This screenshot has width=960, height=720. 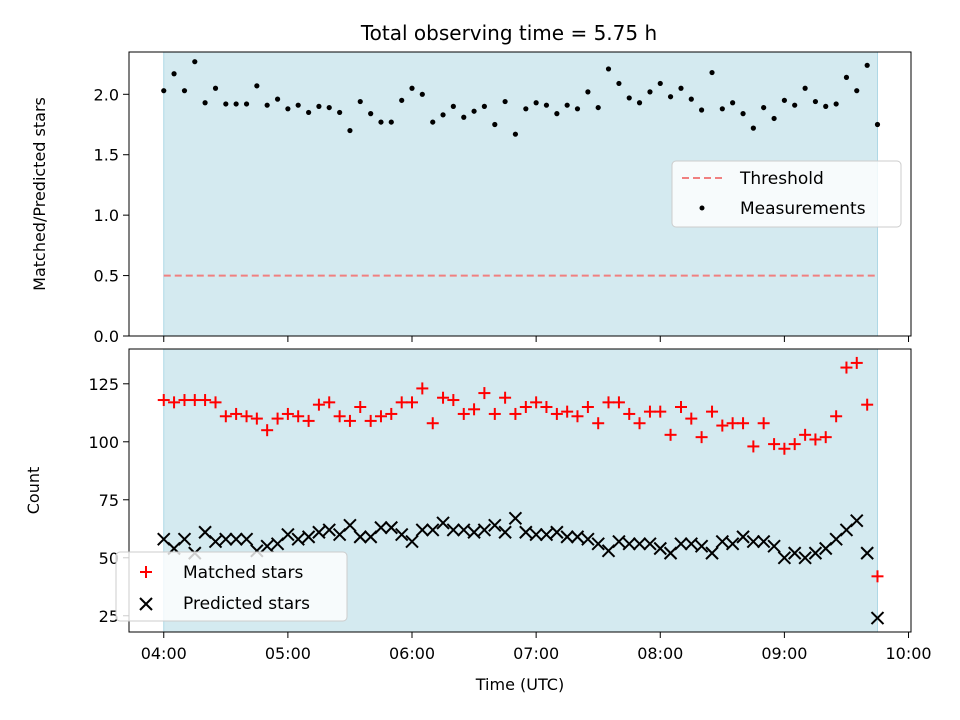 I want to click on bottom-y-axis-label: Count, so click(x=33, y=491).